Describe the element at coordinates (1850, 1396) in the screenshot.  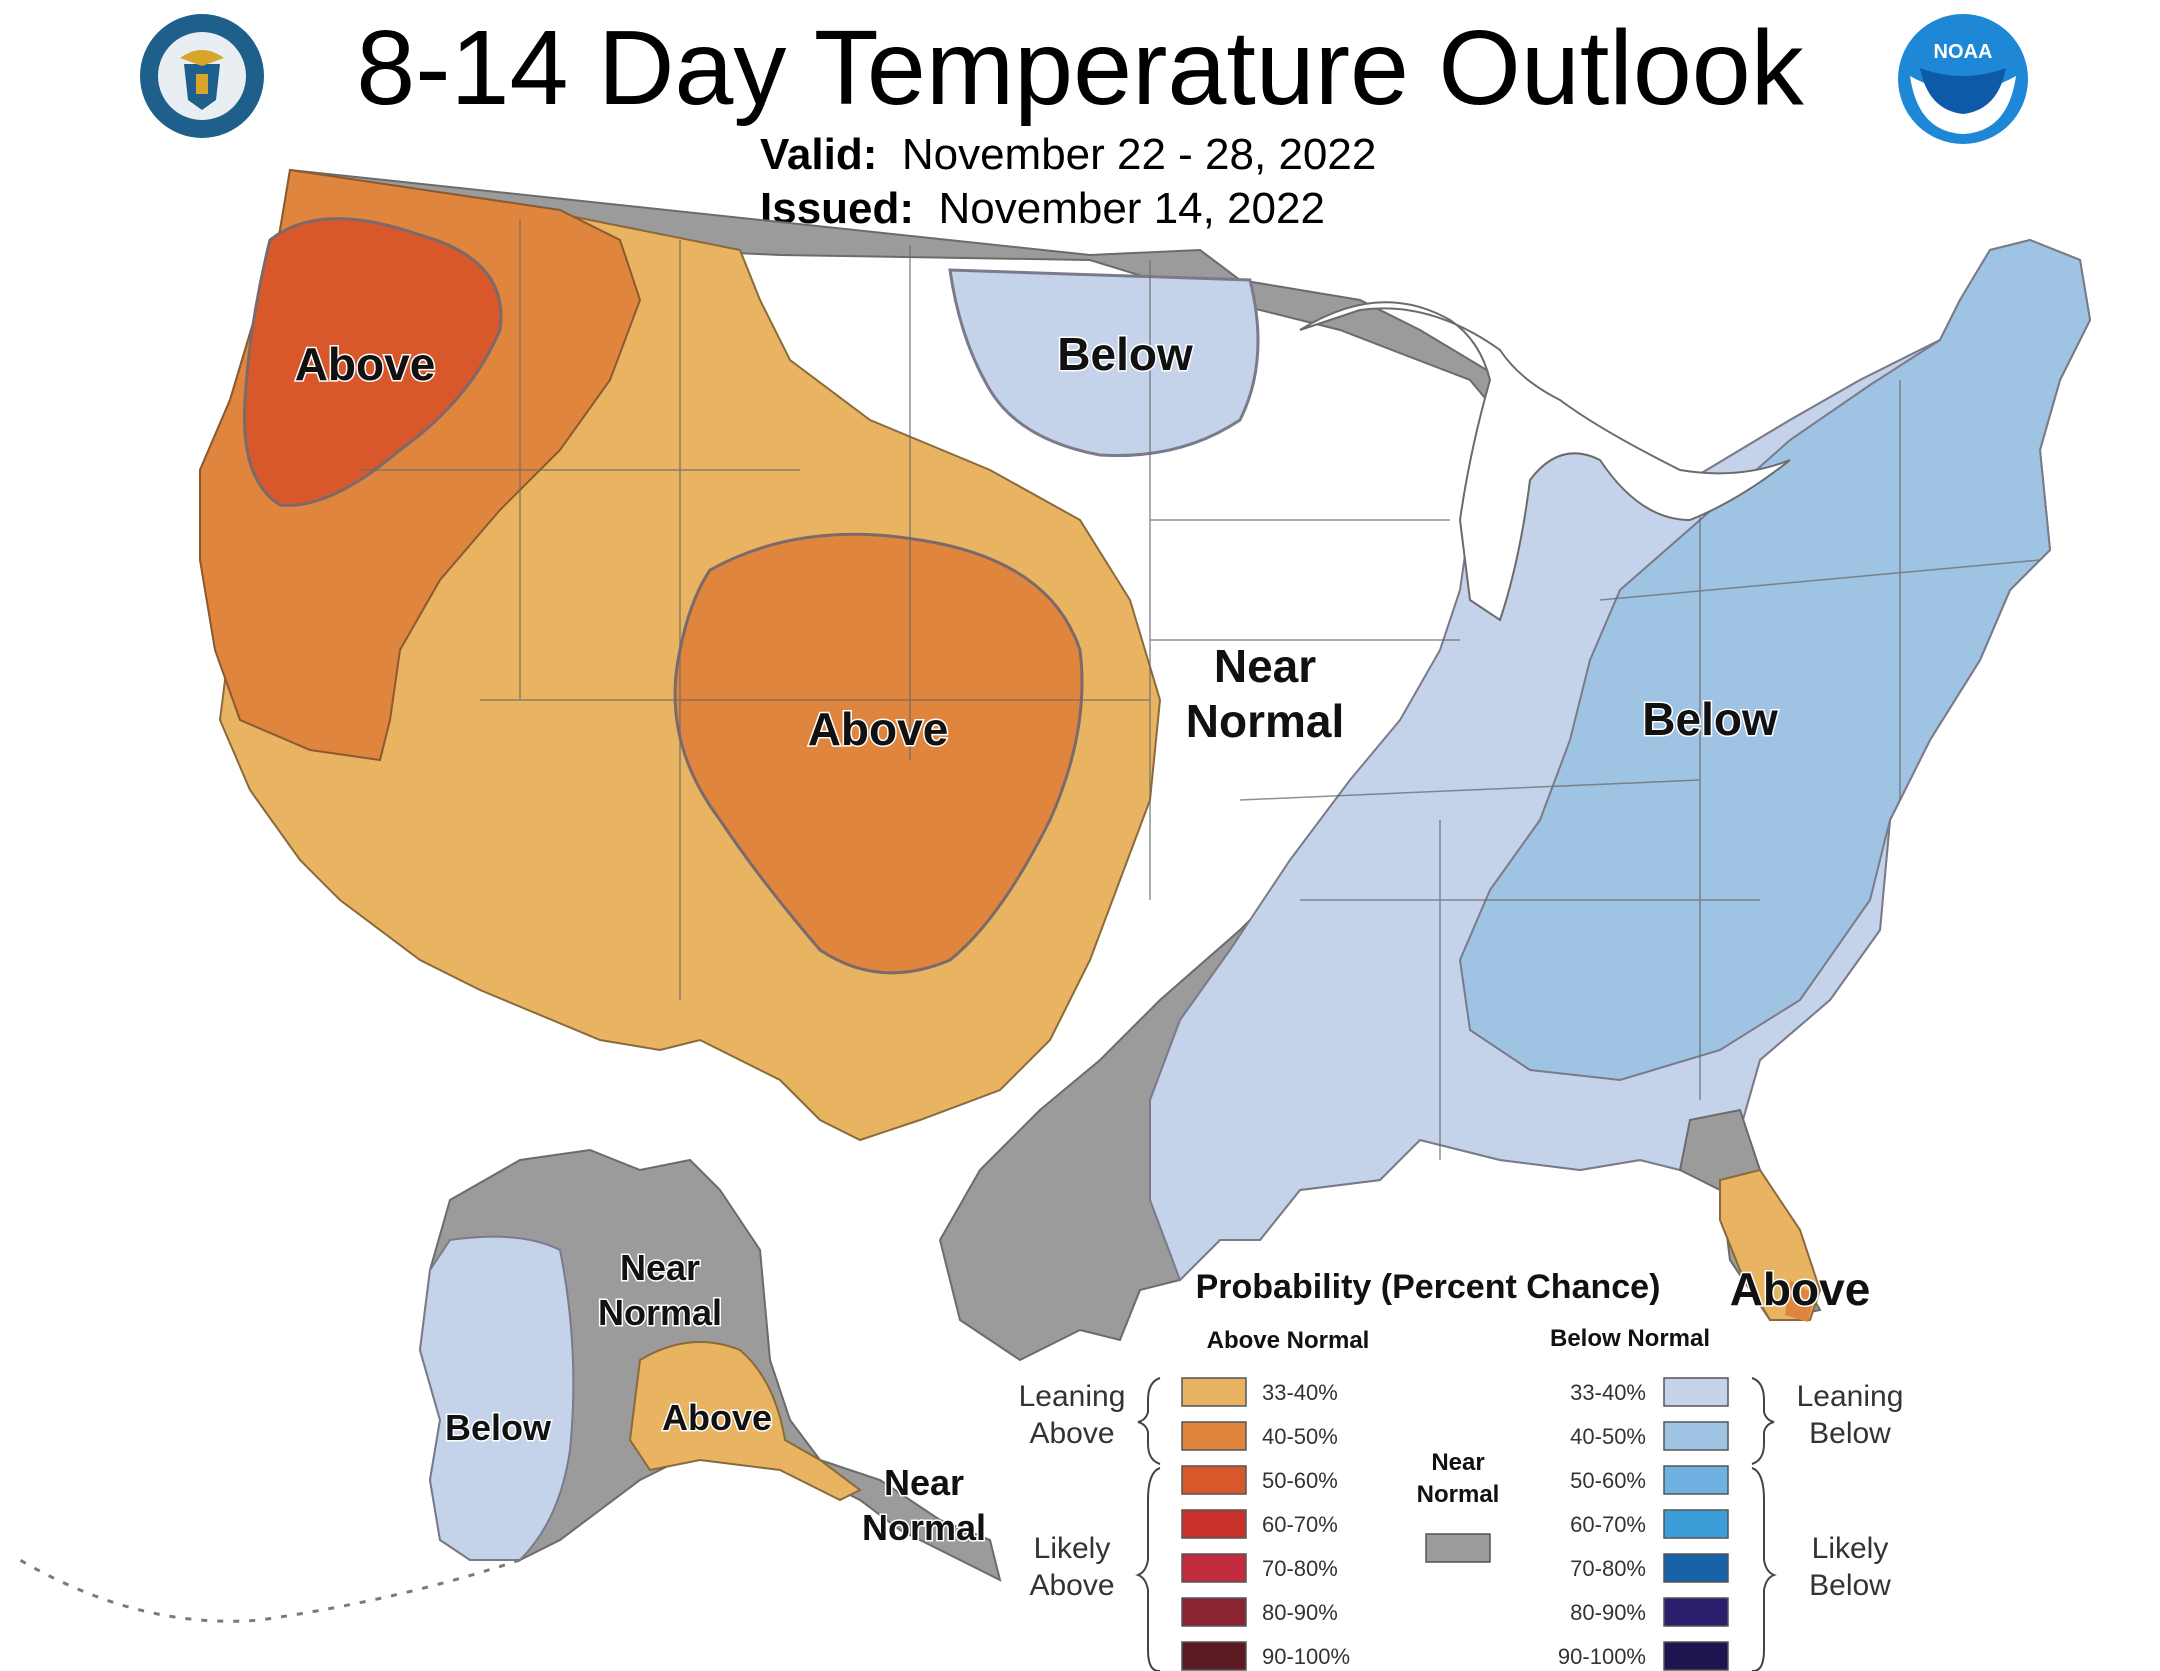
I see `legend-leaning-below-1: Leaning` at that location.